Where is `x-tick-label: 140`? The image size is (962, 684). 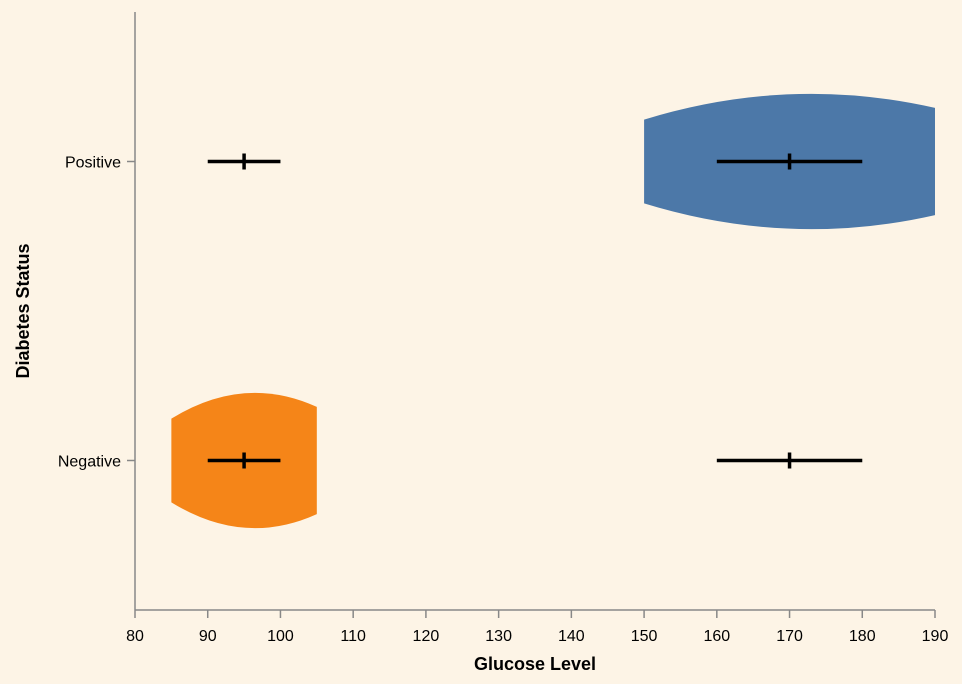 x-tick-label: 140 is located at coordinates (571, 636).